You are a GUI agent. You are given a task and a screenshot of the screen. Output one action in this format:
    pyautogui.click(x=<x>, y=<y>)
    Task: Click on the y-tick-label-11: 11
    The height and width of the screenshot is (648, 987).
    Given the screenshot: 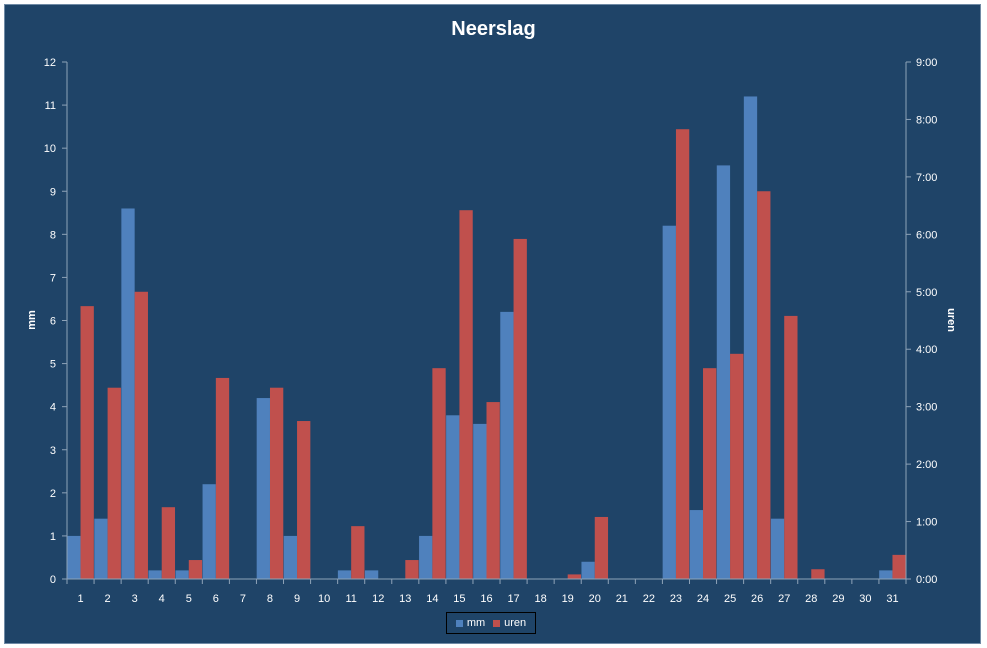 What is the action you would take?
    pyautogui.click(x=50, y=106)
    